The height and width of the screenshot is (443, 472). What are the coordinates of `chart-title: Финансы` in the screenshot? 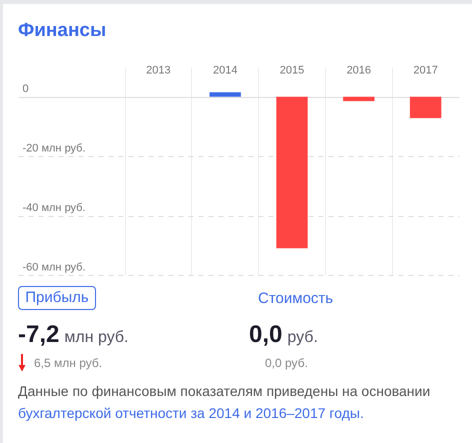 It's located at (62, 30).